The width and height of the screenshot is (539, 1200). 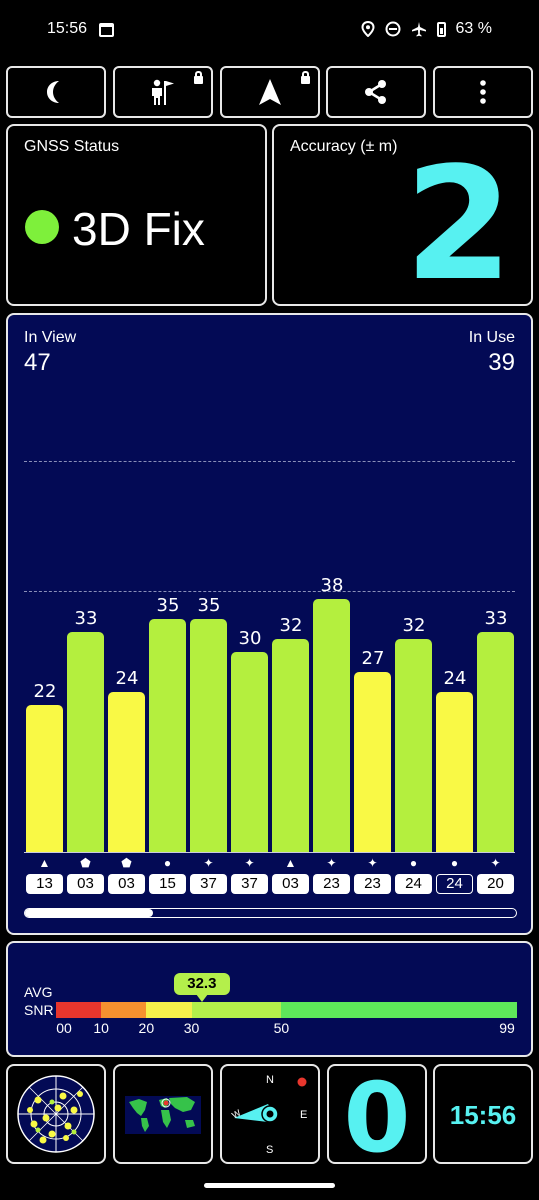 I want to click on status-icons: 63 %, so click(x=426, y=29).